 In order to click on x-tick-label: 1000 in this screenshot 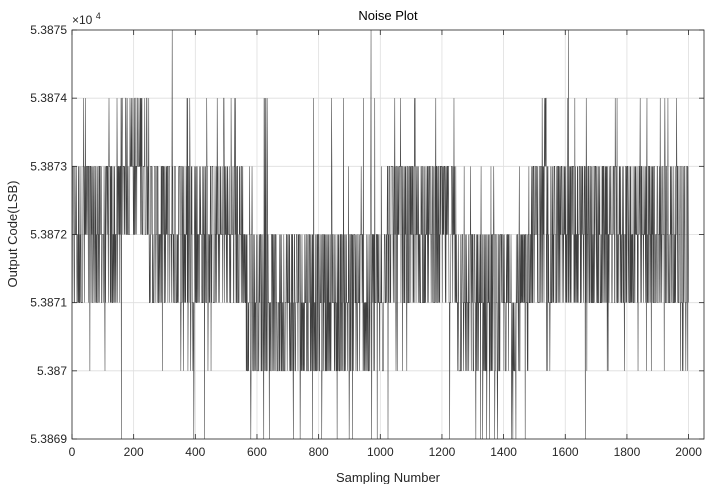, I will do `click(380, 452)`.